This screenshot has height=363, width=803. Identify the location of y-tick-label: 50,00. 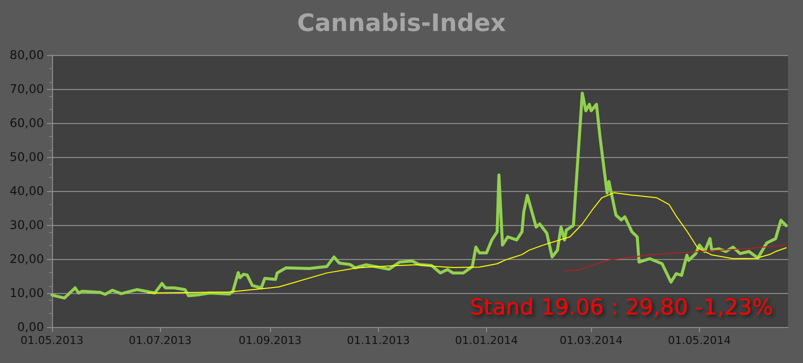
(27, 157).